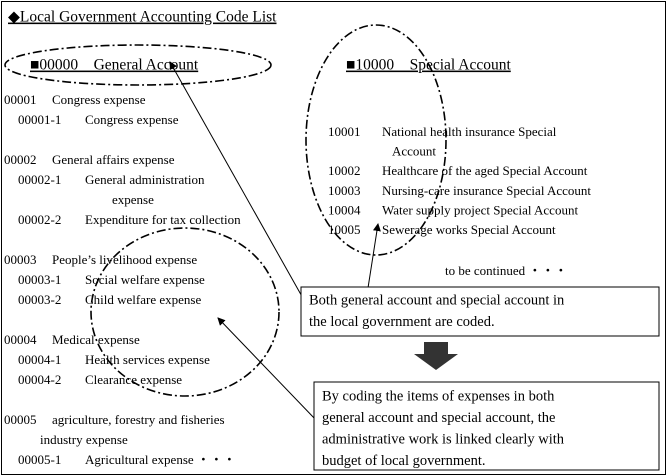 The width and height of the screenshot is (667, 476). Describe the element at coordinates (84, 439) in the screenshot. I see `label: industry expense` at that location.